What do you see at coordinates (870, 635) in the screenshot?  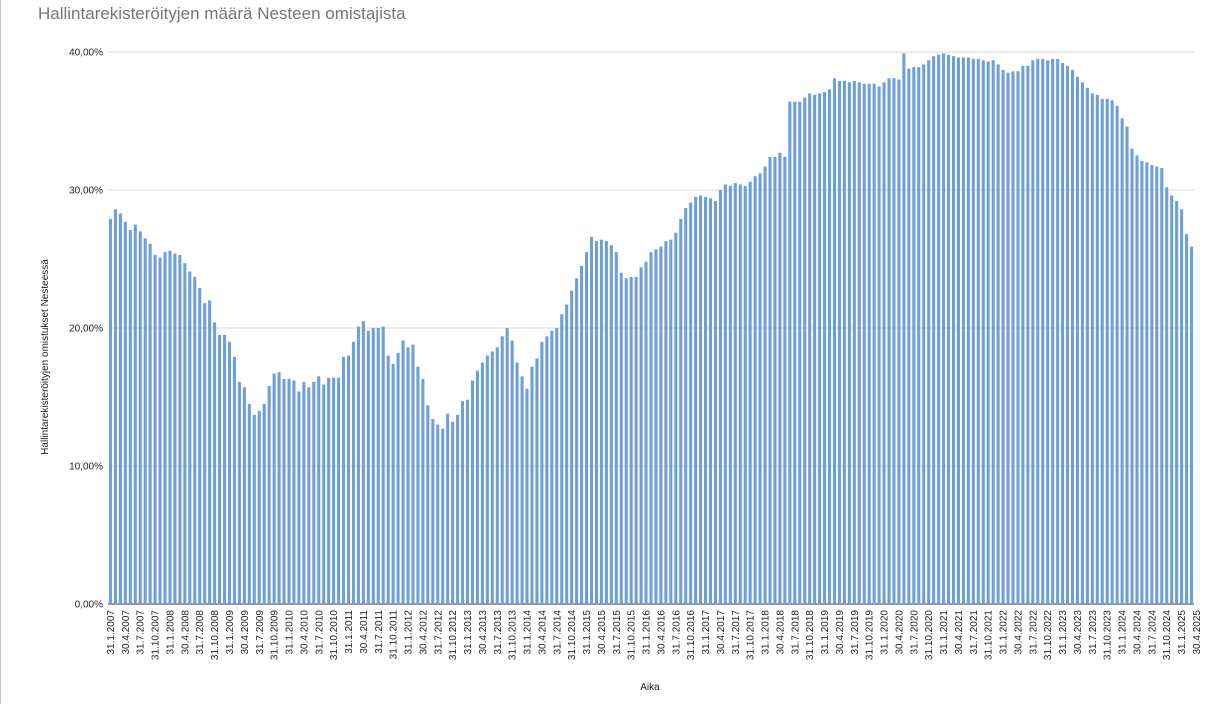 I see `x-tick-label: 31.10.2019` at bounding box center [870, 635].